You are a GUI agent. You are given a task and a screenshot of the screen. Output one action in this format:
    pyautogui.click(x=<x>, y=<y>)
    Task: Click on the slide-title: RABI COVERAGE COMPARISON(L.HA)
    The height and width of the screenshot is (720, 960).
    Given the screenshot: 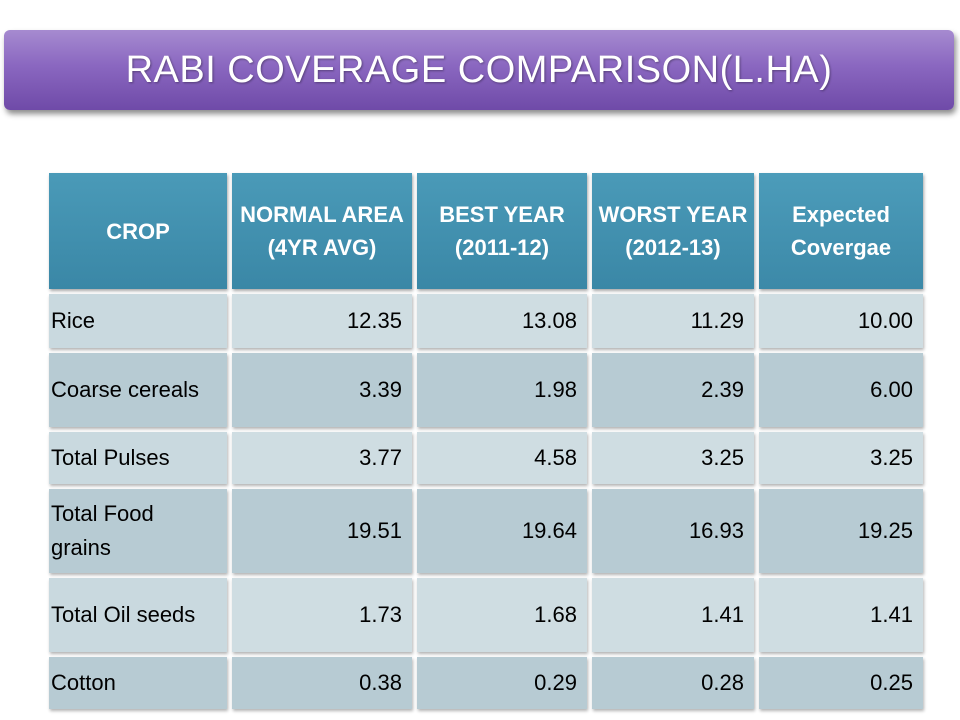 What is the action you would take?
    pyautogui.click(x=479, y=70)
    